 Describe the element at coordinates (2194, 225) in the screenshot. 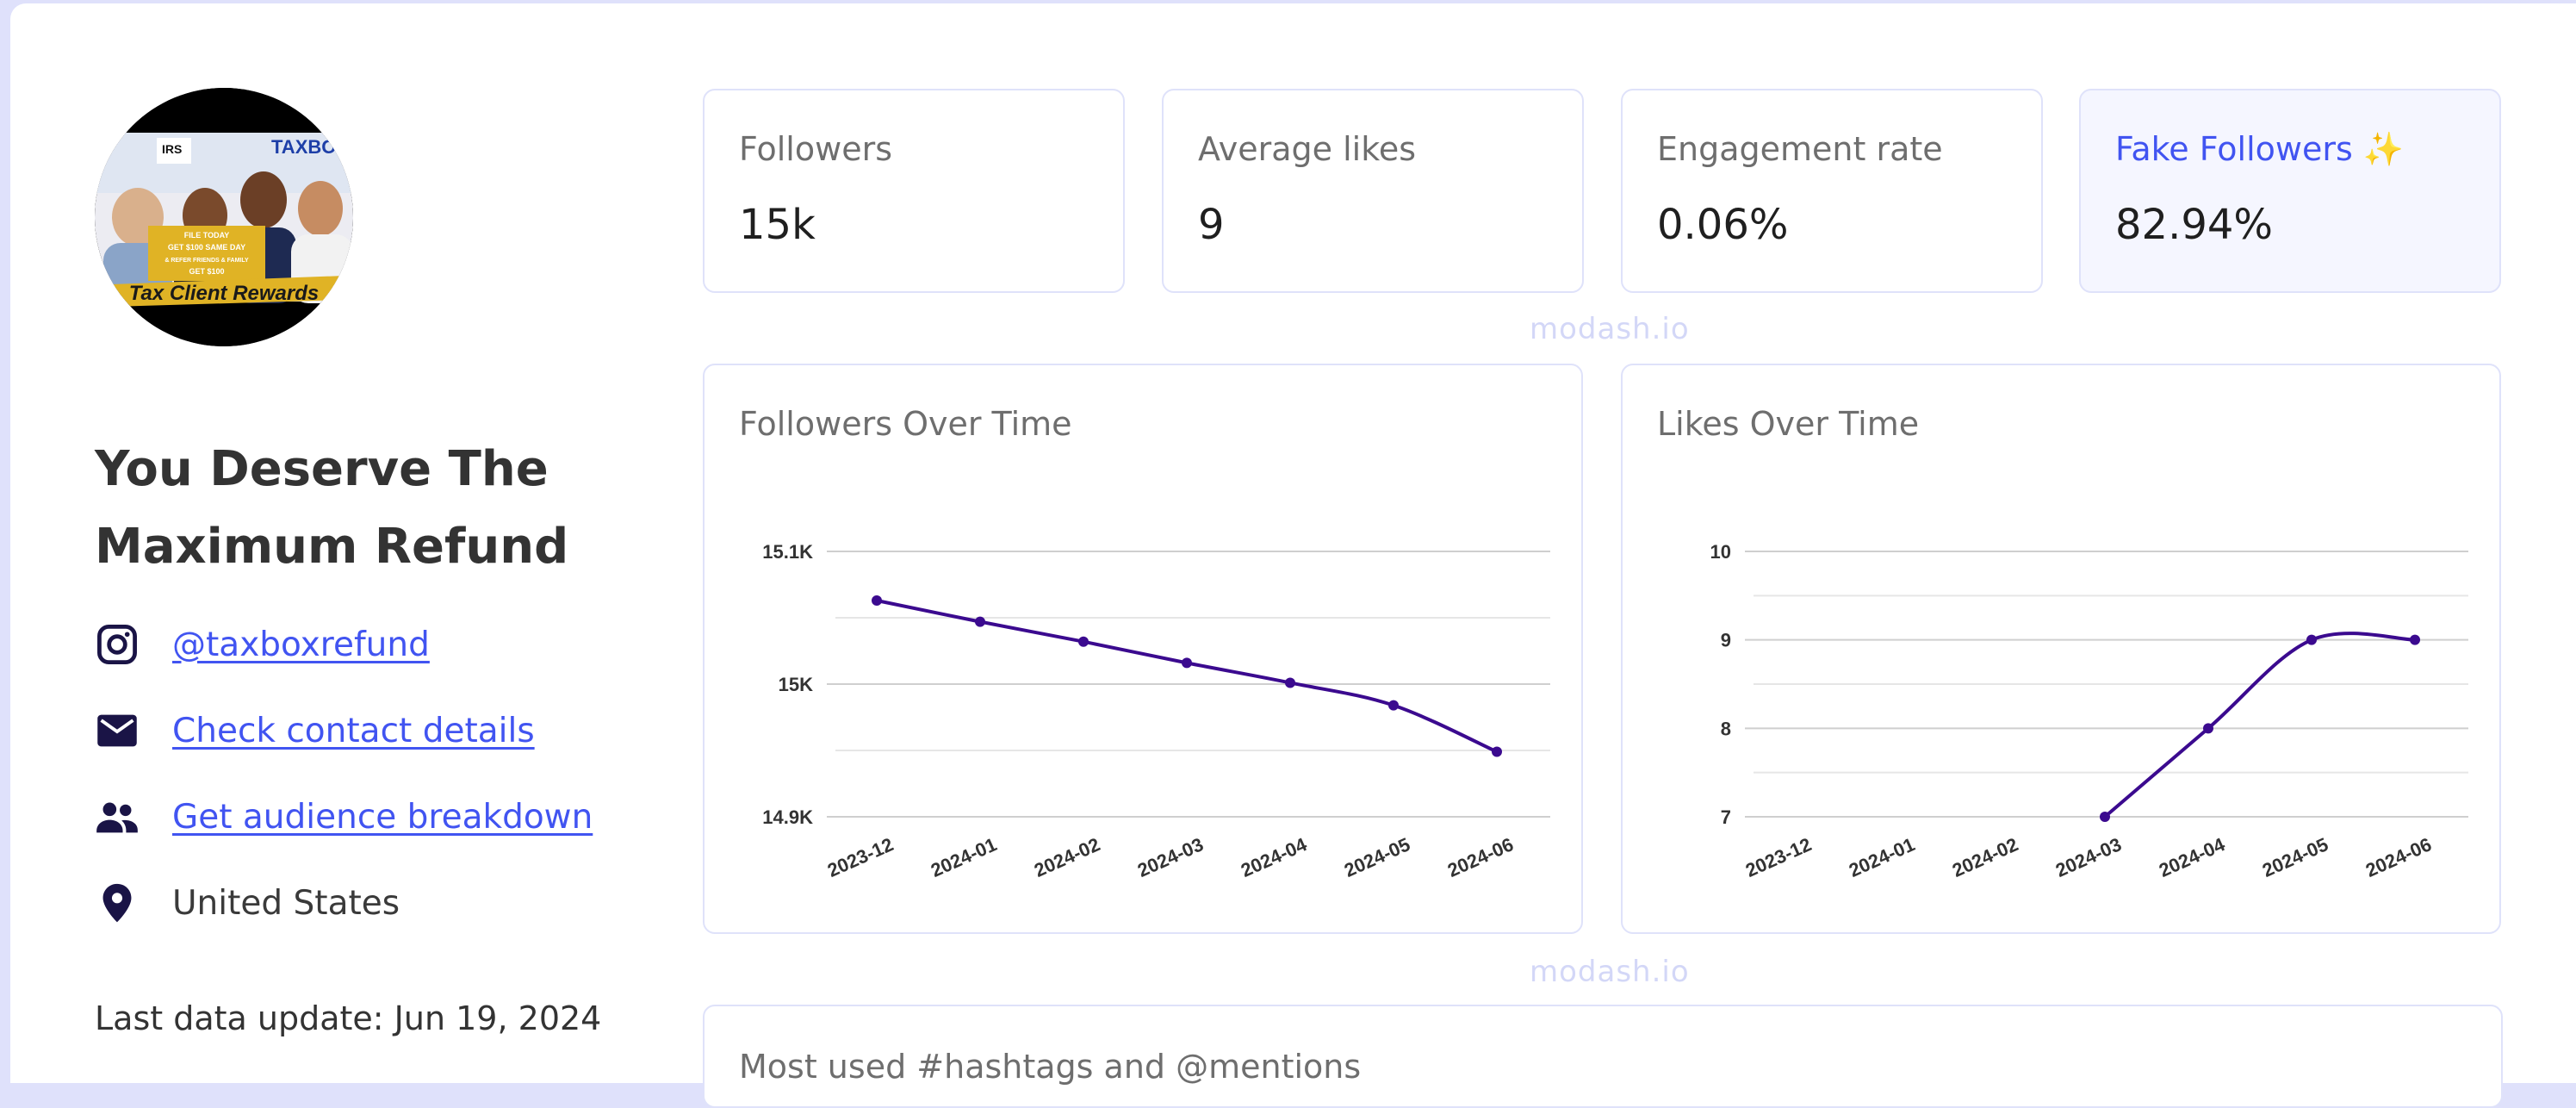

I see `stat-value: 82.94%` at that location.